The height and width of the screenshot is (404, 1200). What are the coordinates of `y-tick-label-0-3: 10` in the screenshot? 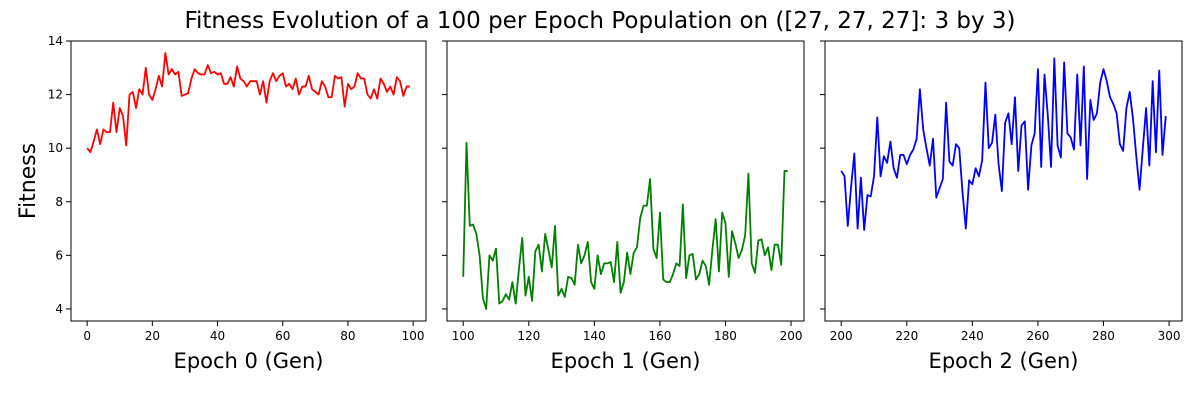 It's located at (55, 148).